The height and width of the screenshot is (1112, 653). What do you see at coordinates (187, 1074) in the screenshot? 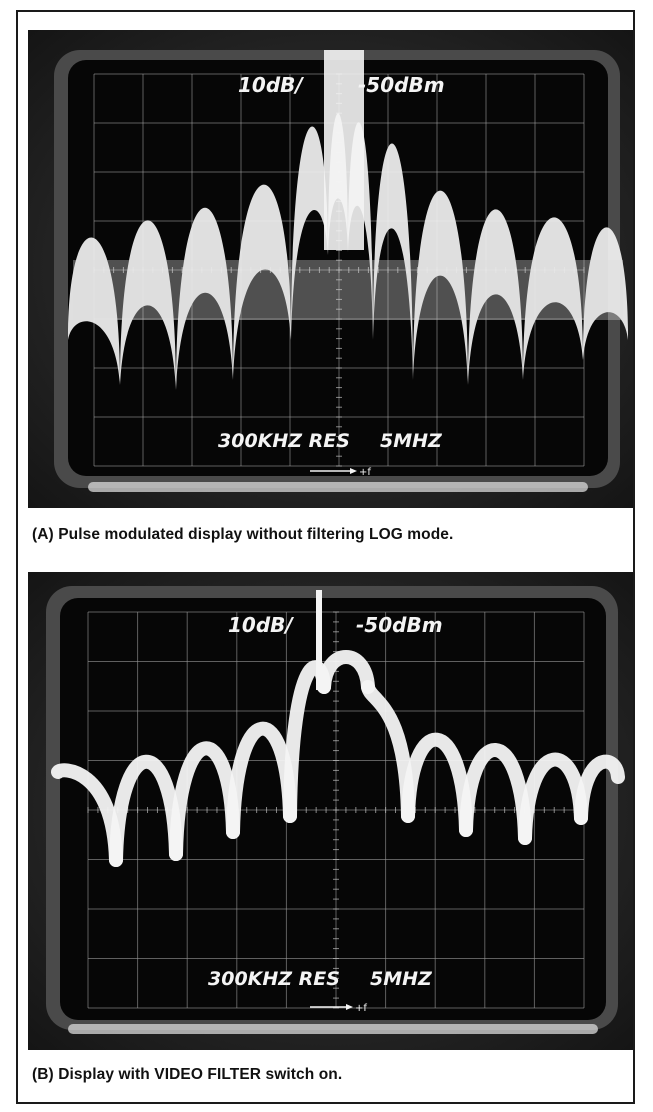
I see `caption-b: (B) Display with VIDEO FILTER switch on.` at bounding box center [187, 1074].